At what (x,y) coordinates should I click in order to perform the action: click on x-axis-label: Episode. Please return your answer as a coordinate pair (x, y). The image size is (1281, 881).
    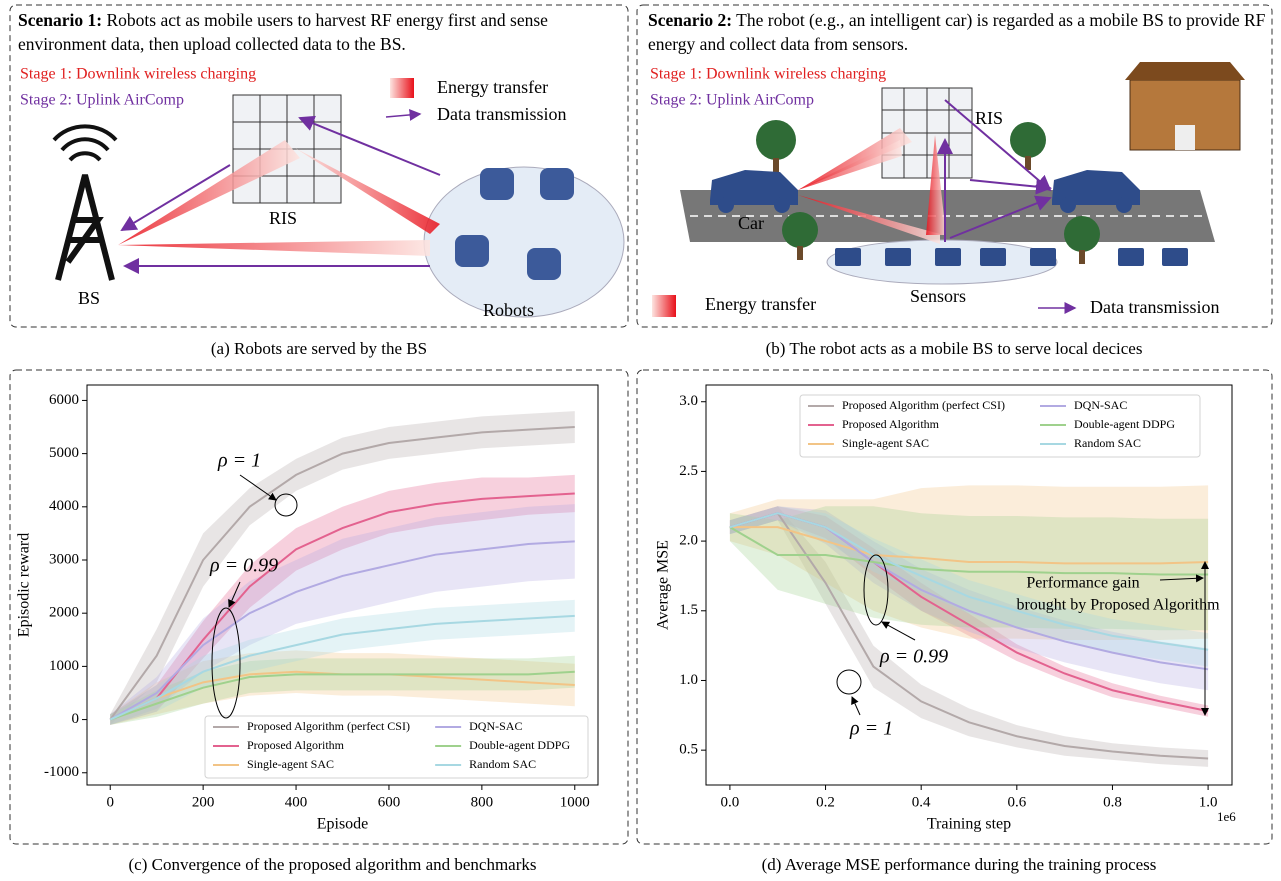
    Looking at the image, I should click on (343, 824).